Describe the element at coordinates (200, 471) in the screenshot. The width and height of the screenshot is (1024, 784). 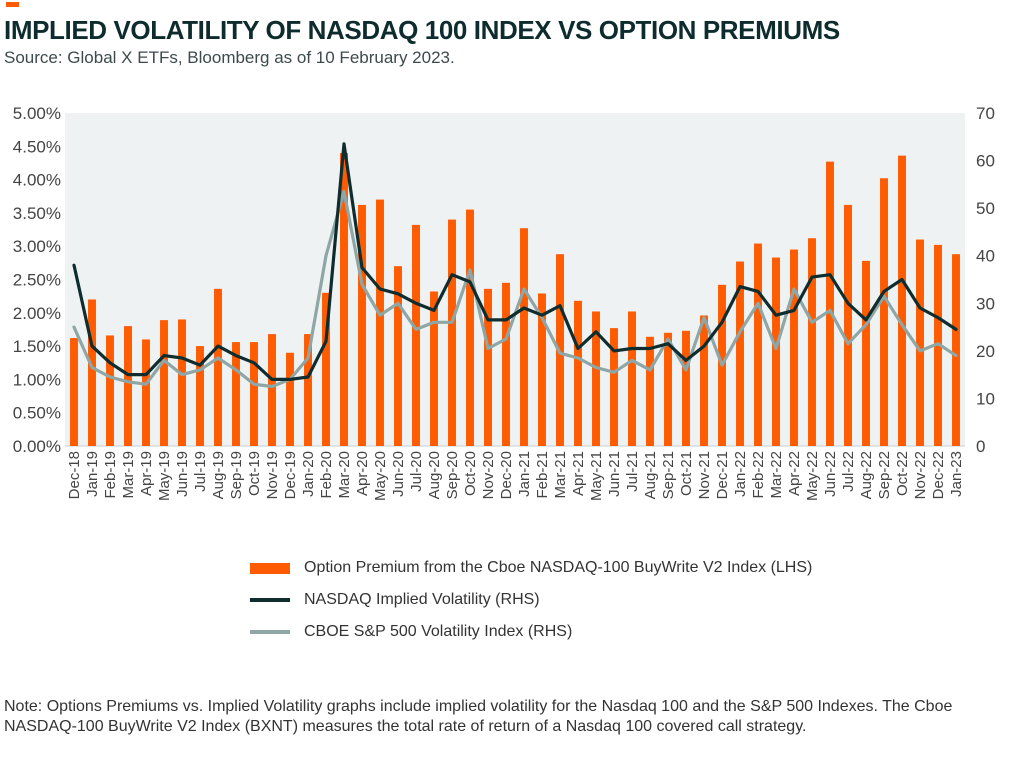
I see `x-tick-label: Jul-19` at that location.